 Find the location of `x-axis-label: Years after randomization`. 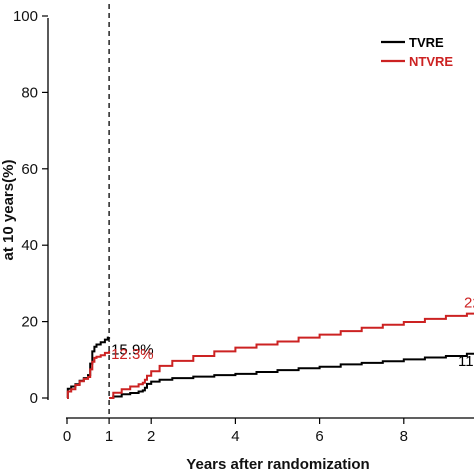

x-axis-label: Years after randomization is located at coordinates (277, 464).